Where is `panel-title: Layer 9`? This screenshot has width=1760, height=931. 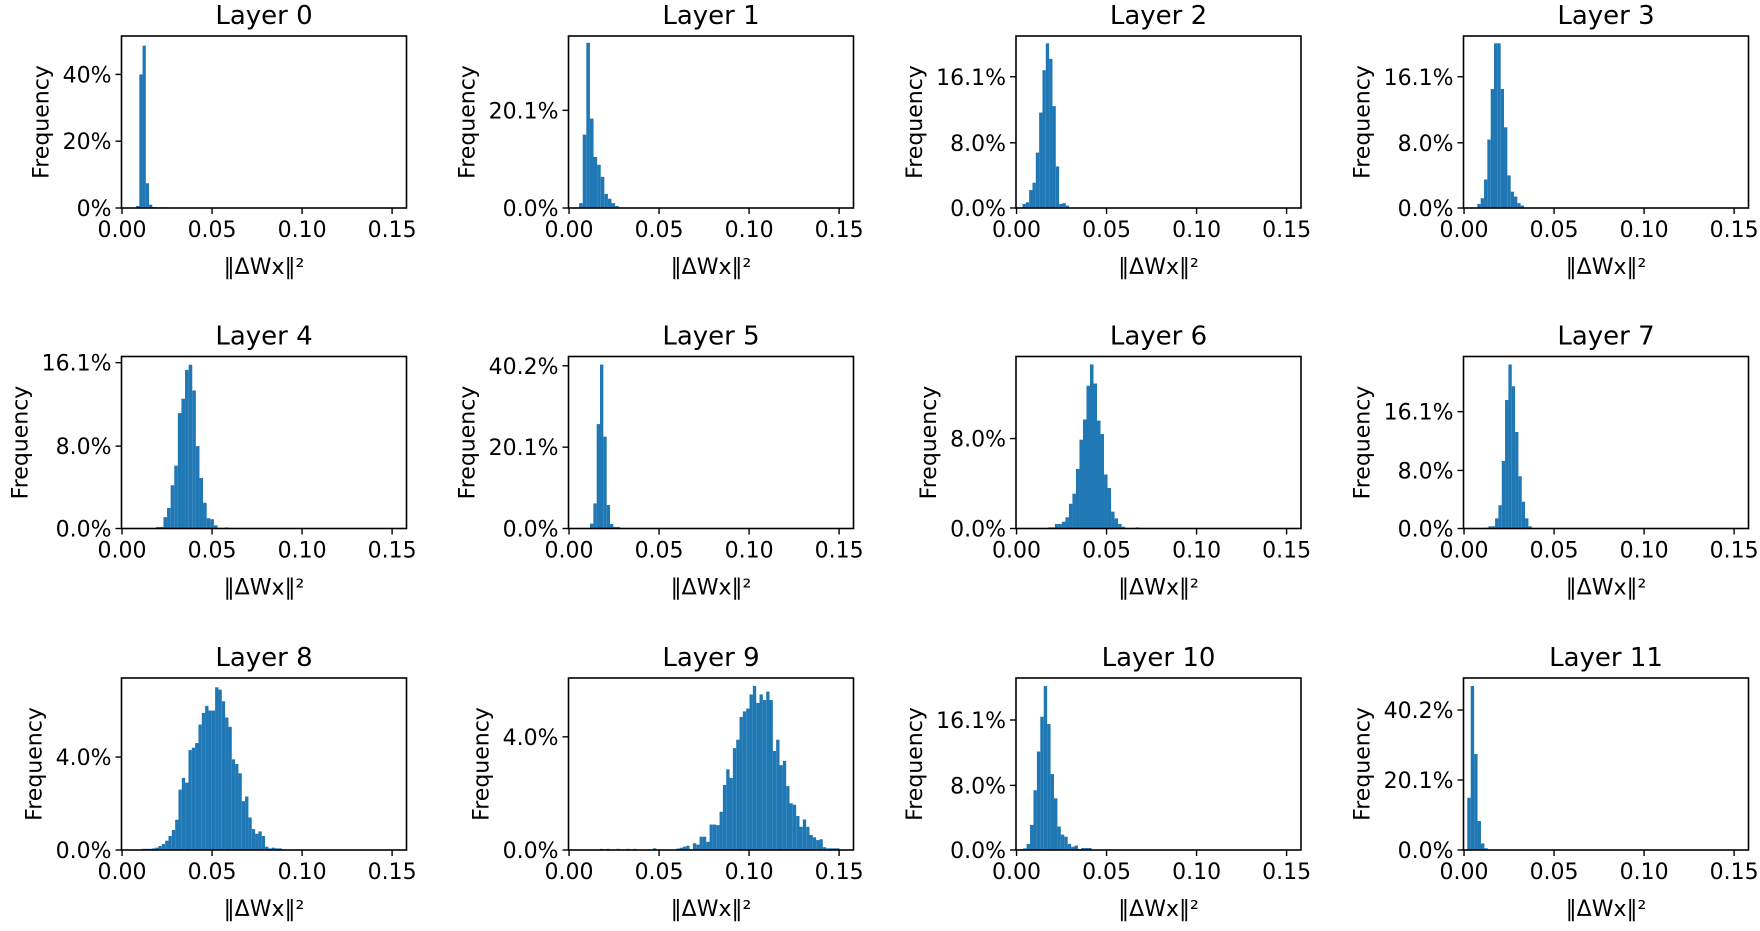 panel-title: Layer 9 is located at coordinates (710, 658).